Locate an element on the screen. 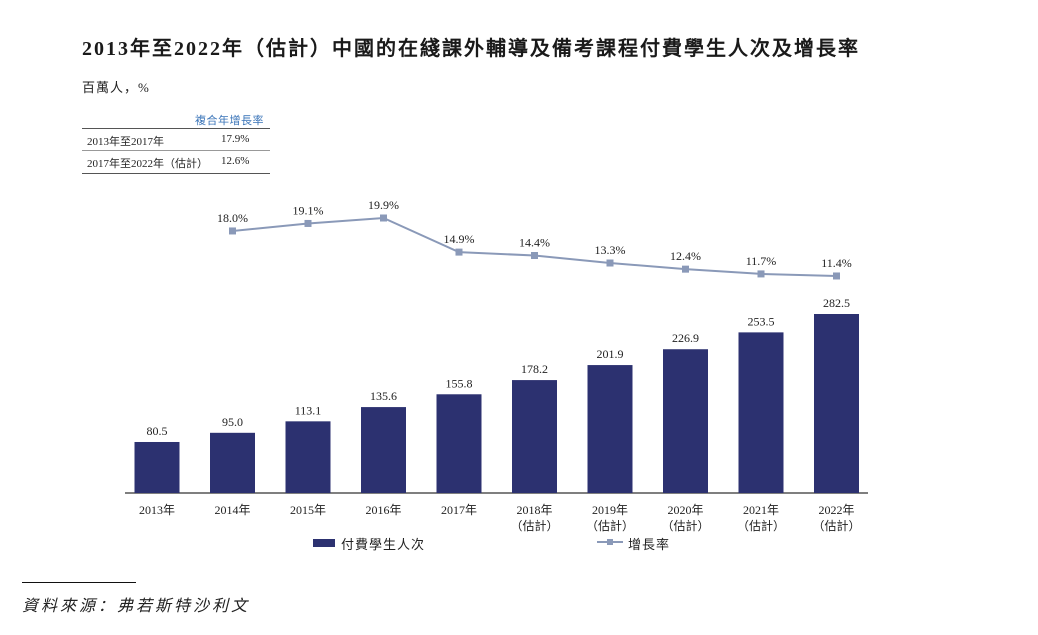  chart-title: 2013年至2022年（估計）中國的在綫課外輔導及備考課程付費學生人次及增長率 is located at coordinates (471, 49).